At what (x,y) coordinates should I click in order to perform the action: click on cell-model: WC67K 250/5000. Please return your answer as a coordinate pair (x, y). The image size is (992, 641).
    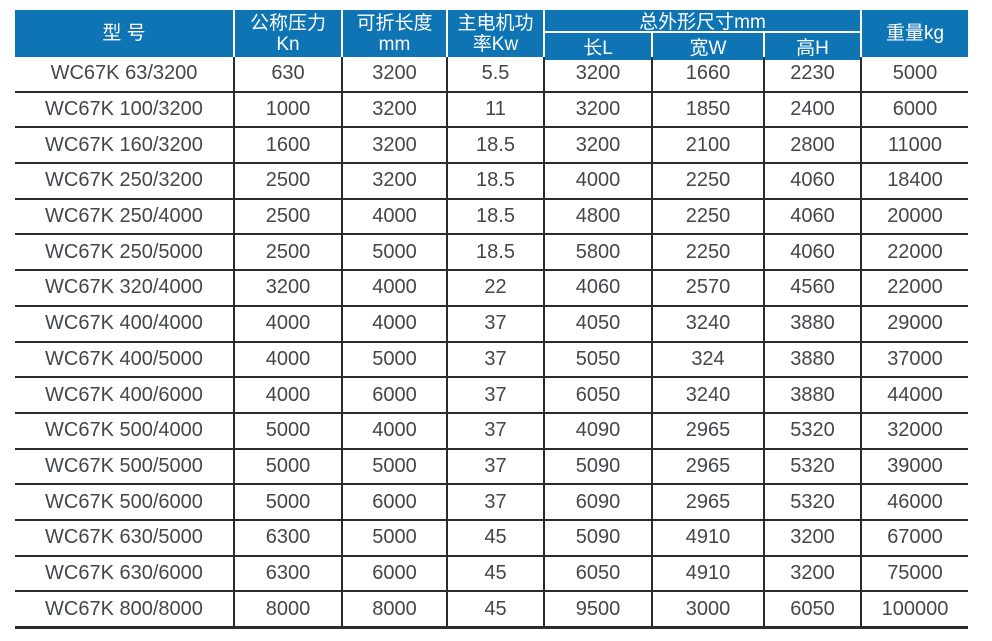
    Looking at the image, I should click on (125, 252).